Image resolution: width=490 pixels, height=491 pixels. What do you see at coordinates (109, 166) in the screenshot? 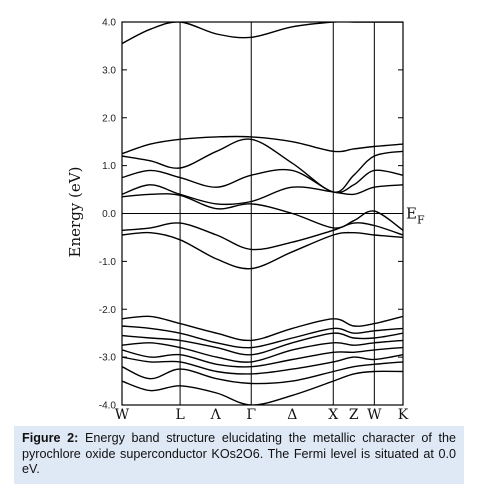
I see `y-tick-label: 1.0` at bounding box center [109, 166].